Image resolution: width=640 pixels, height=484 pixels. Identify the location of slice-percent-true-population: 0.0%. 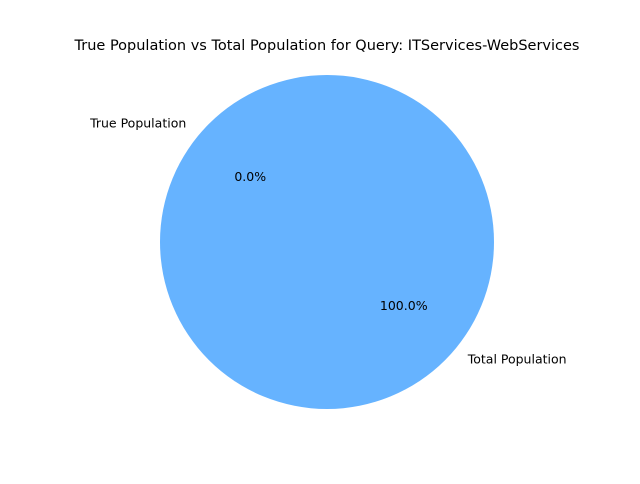
(250, 176).